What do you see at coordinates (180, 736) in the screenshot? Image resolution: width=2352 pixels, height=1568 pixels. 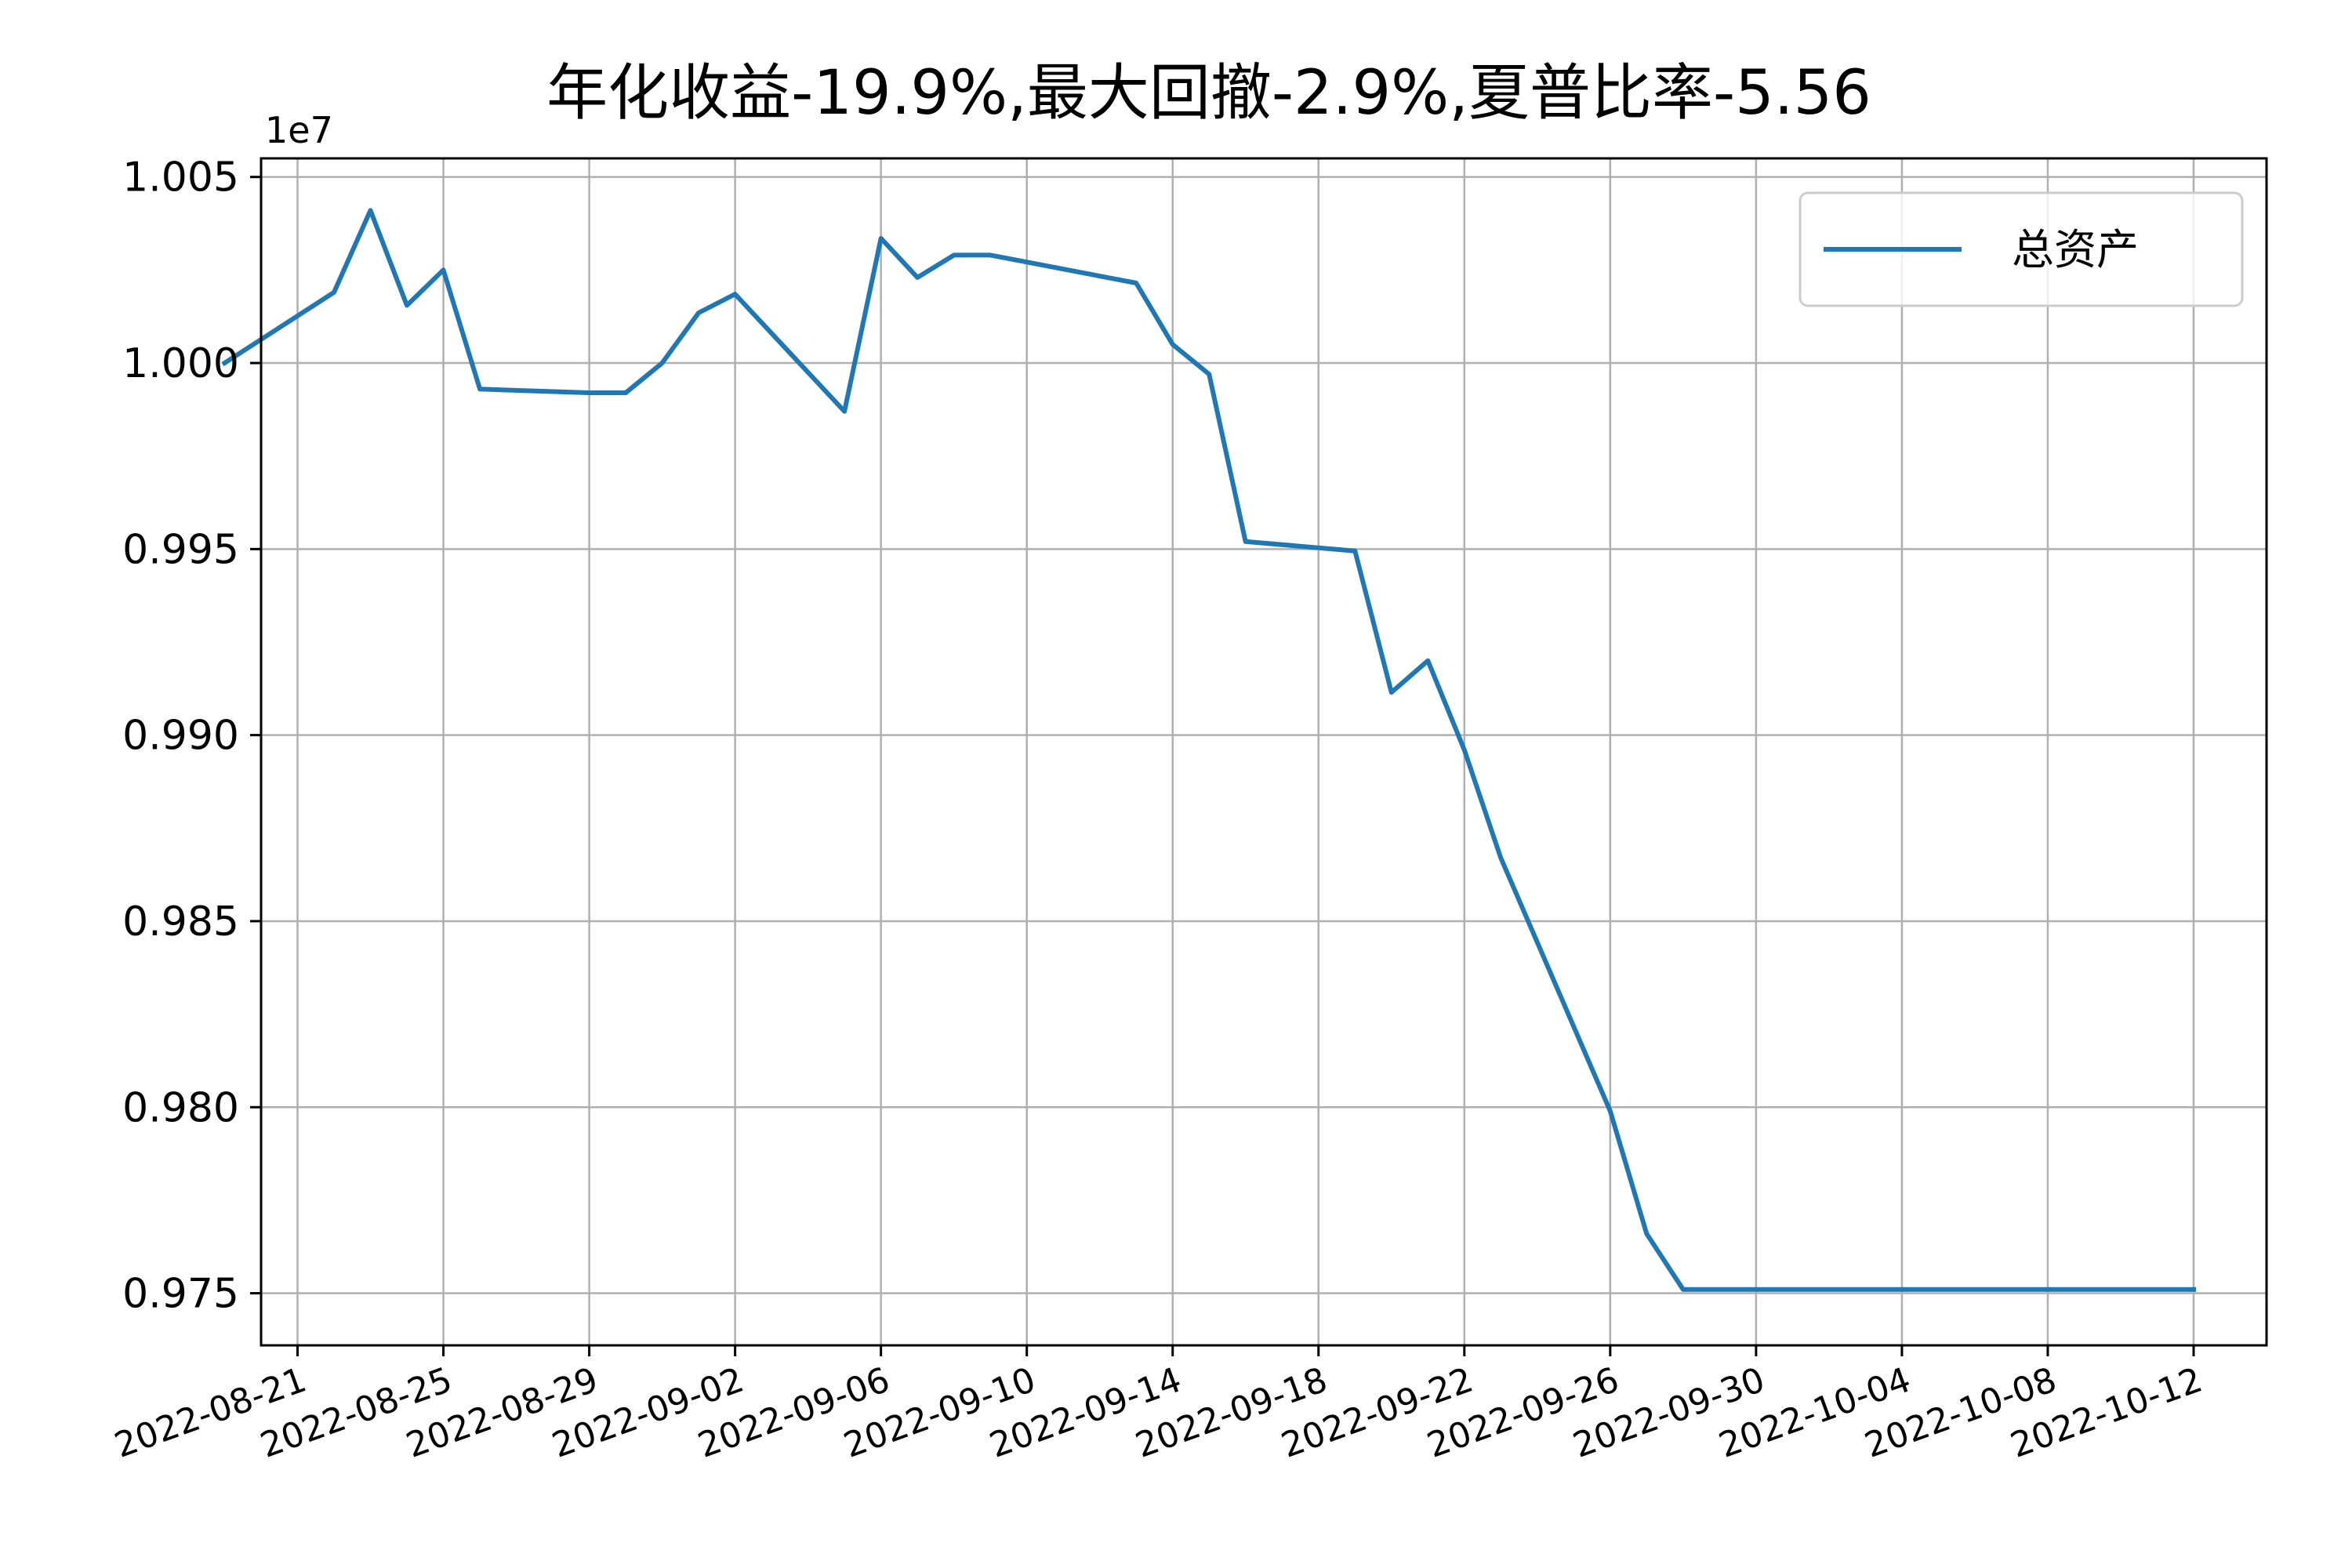 I see `y-tick-label: 0.990` at bounding box center [180, 736].